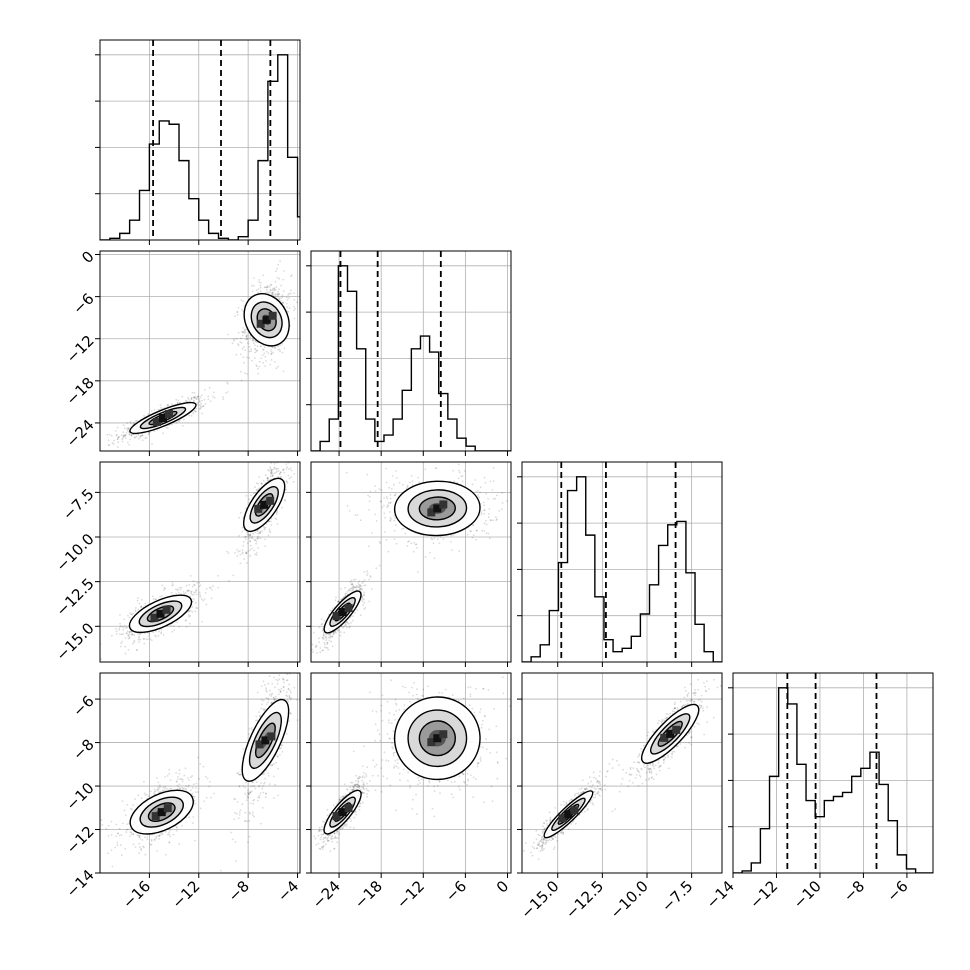  I want to click on y-tick-label: −15.0, so click(74, 641).